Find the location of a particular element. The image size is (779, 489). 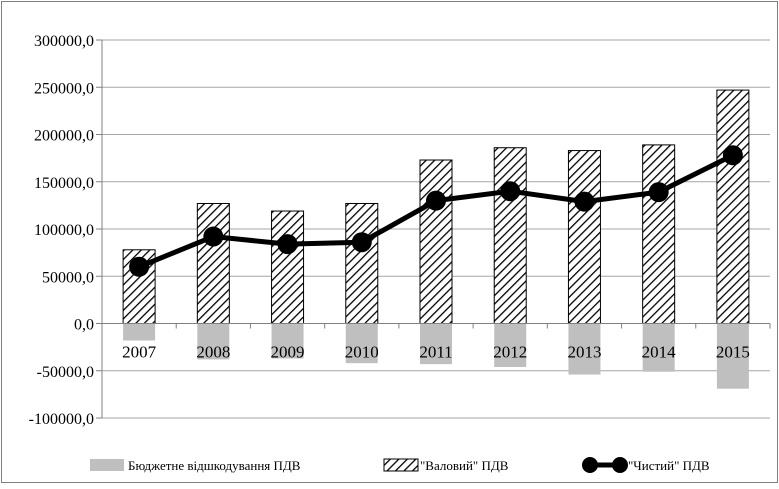

legend-label-net: "Чистий" ПДВ is located at coordinates (669, 465).